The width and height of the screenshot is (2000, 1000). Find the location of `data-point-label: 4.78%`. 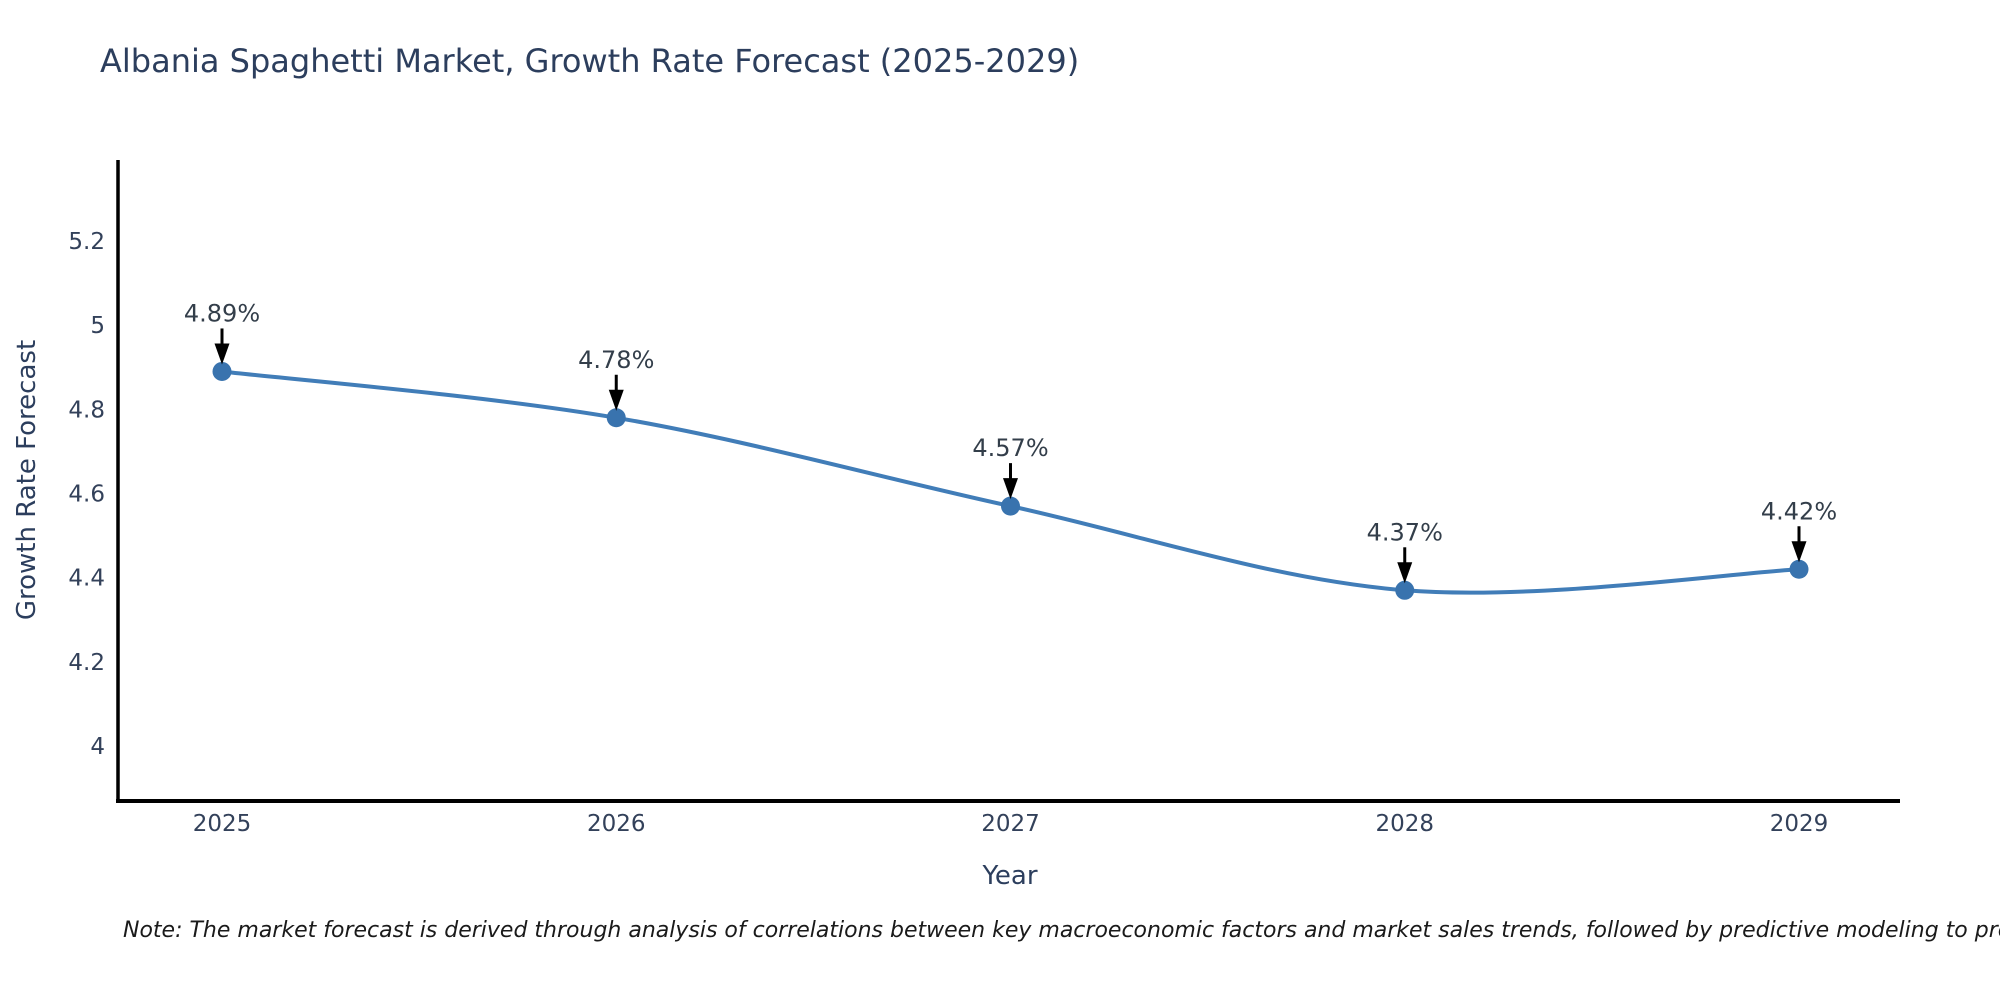

data-point-label: 4.78% is located at coordinates (616, 360).